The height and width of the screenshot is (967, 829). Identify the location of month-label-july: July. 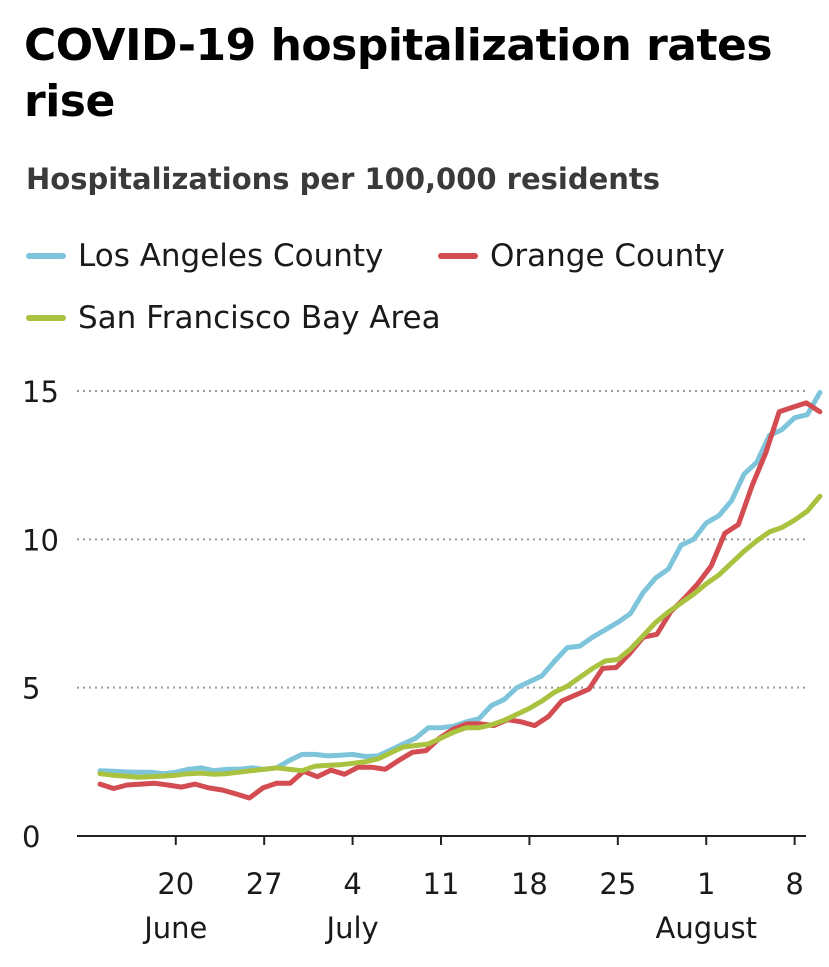
(352, 928).